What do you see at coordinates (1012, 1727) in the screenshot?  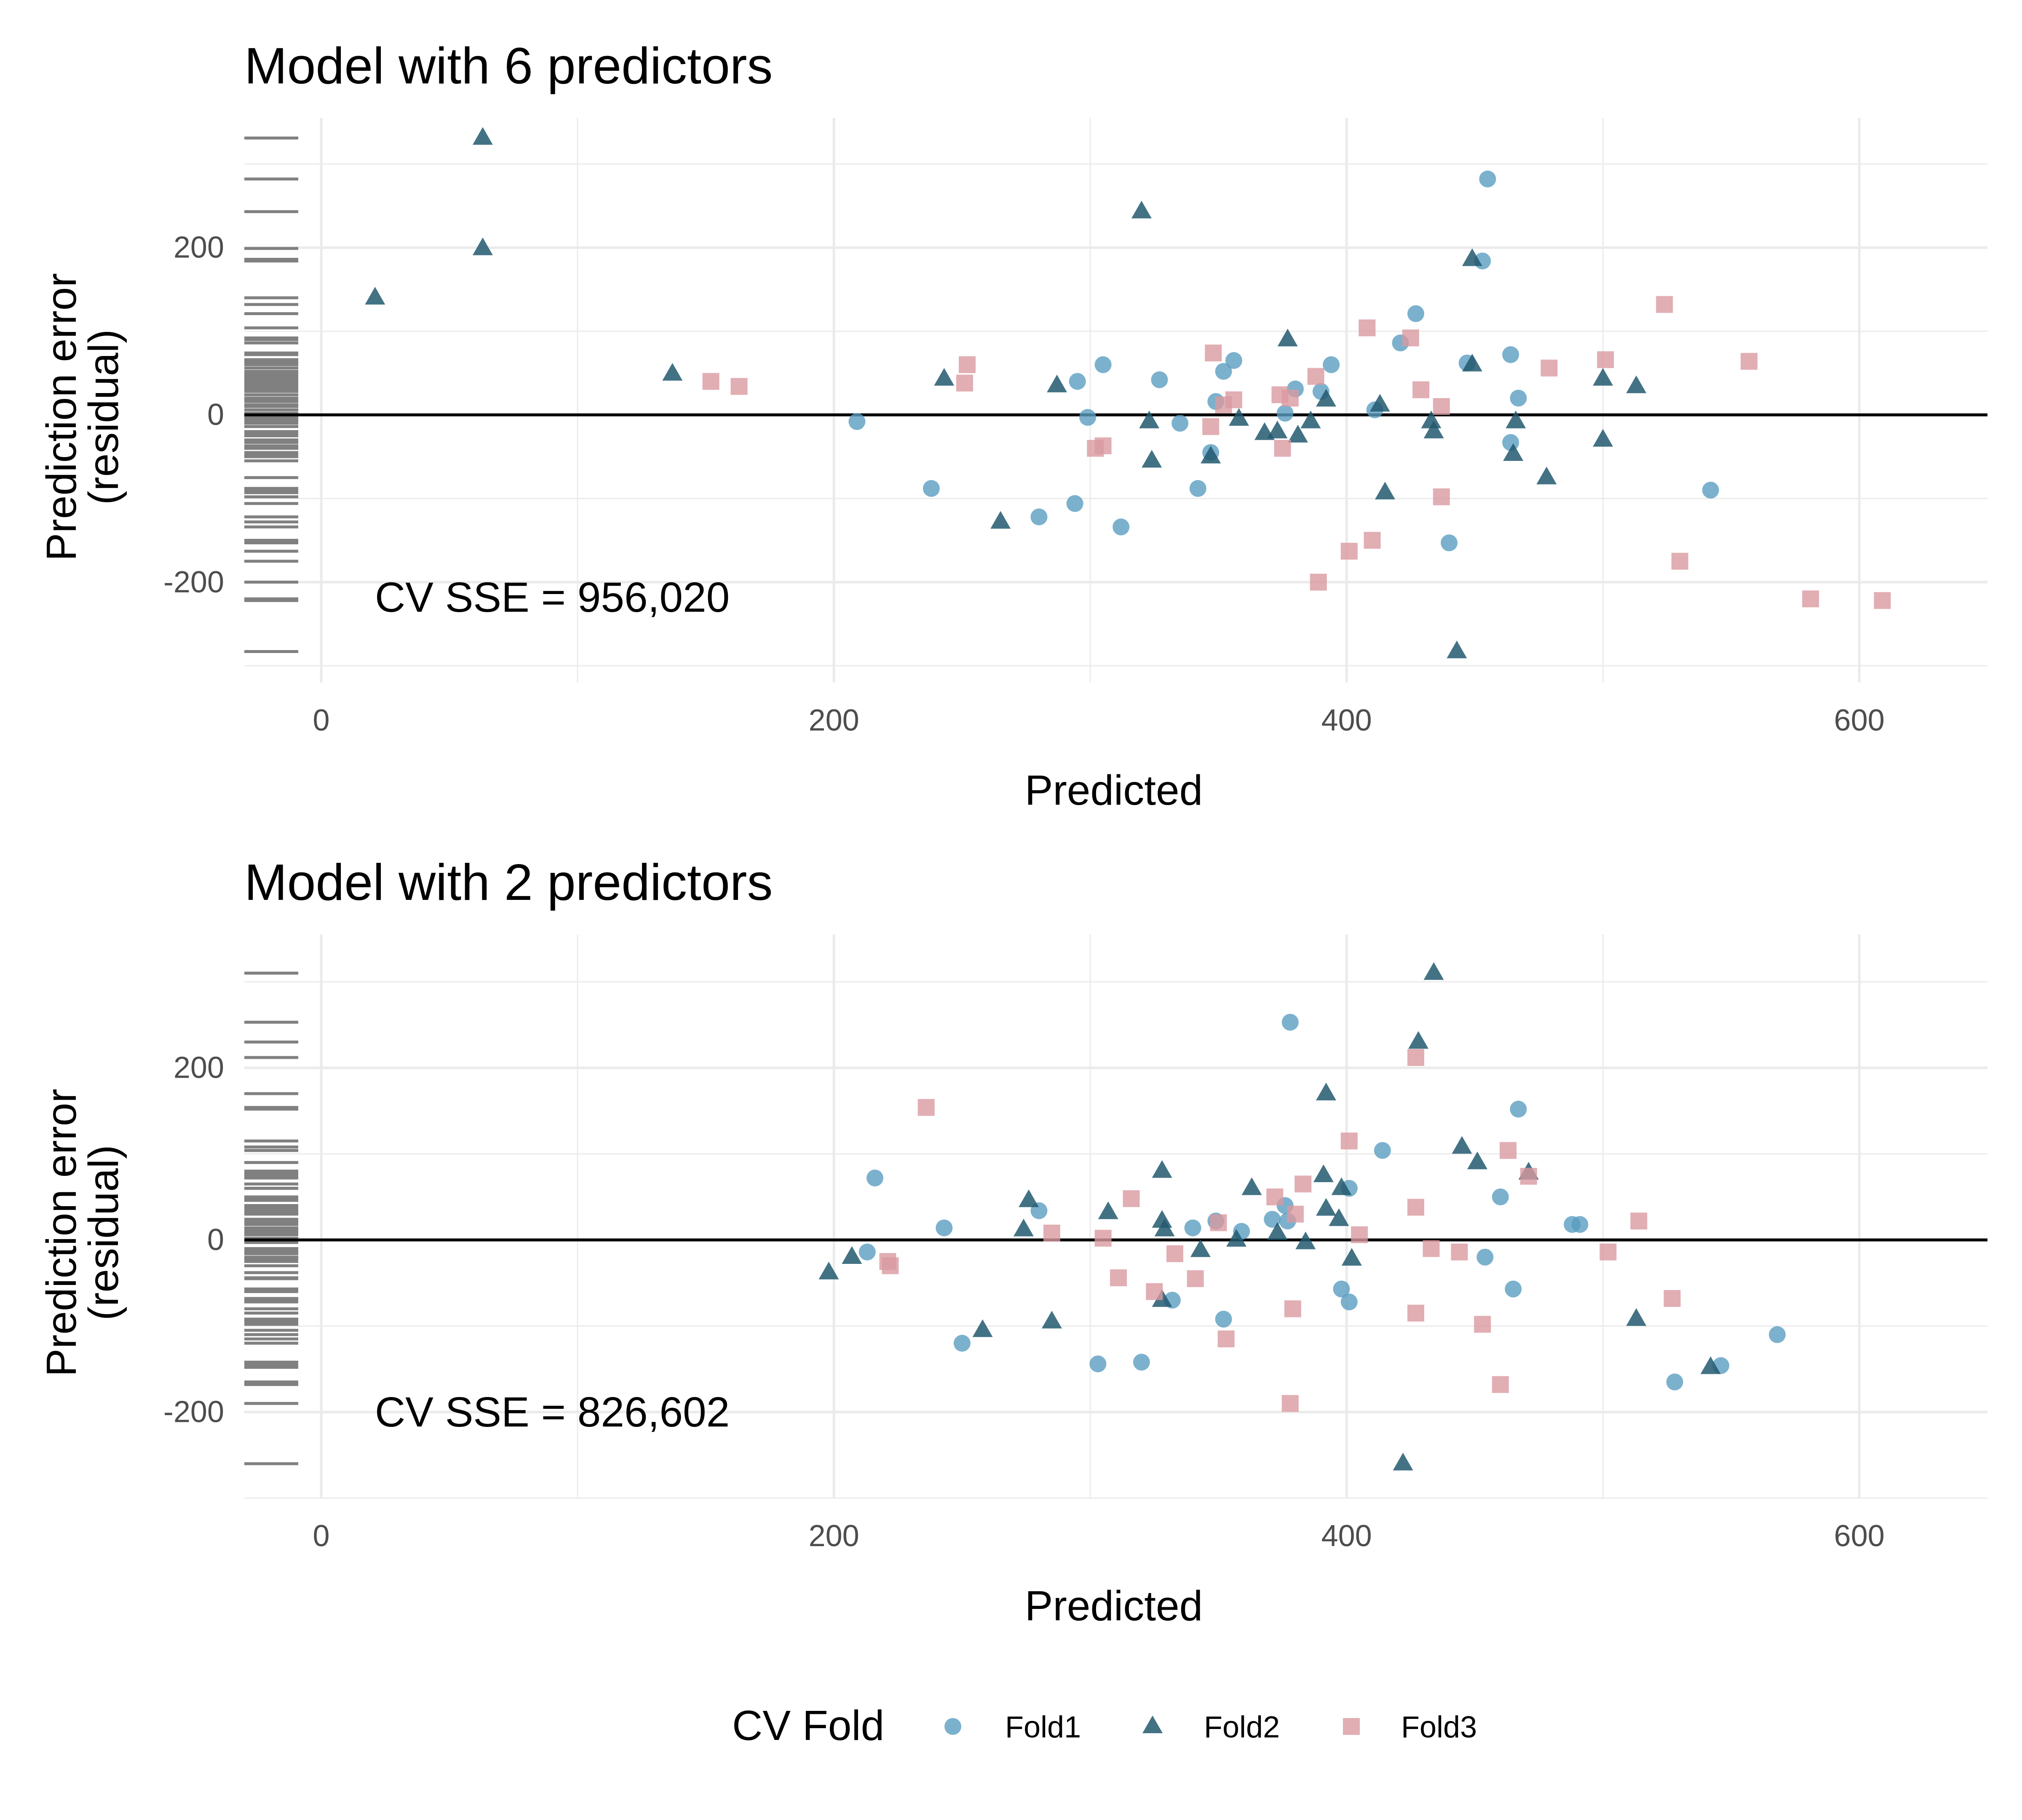 I see `legend-item-fold1: Fold1` at bounding box center [1012, 1727].